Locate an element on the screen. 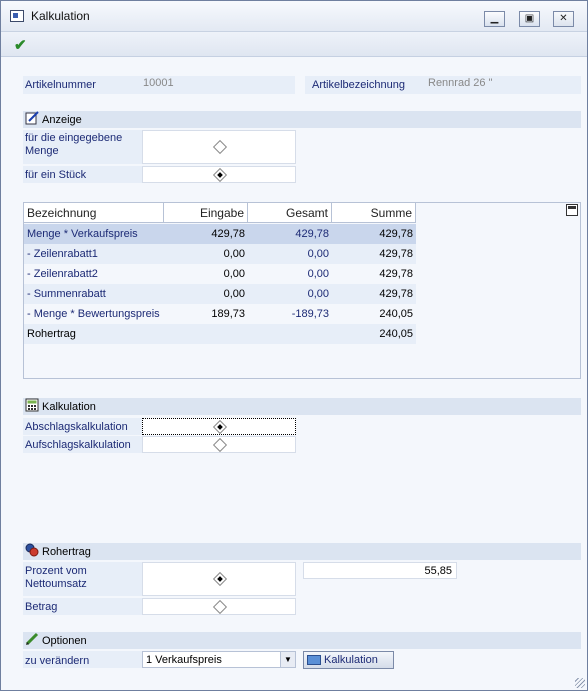 The width and height of the screenshot is (588, 691). anzeige-option2-field is located at coordinates (219, 174).